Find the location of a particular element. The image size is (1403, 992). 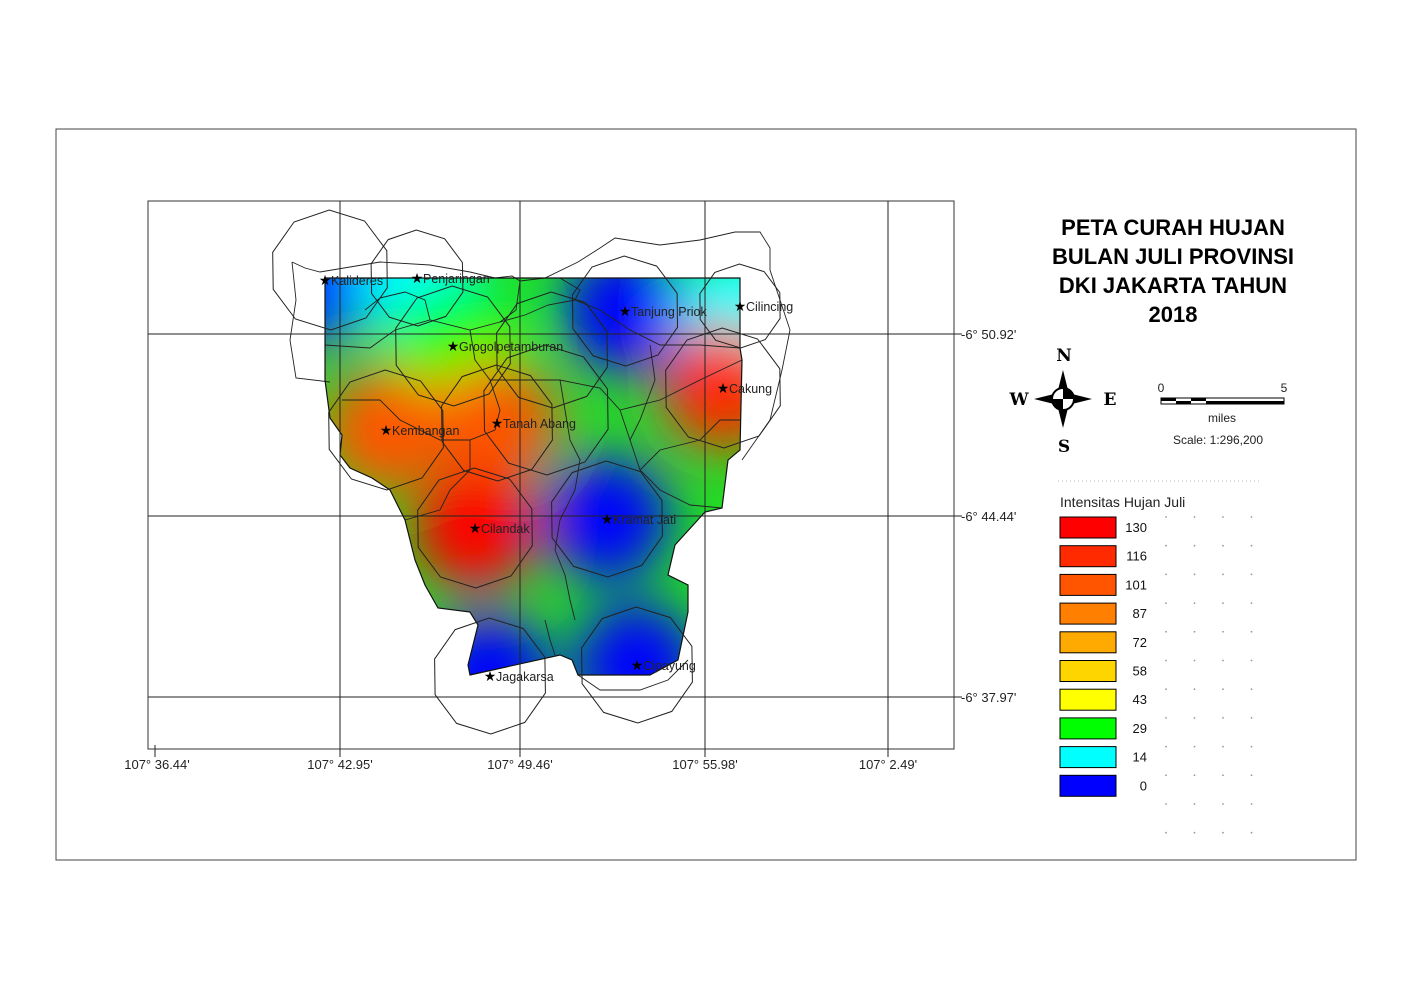

title-line: 2018 is located at coordinates (1173, 314).